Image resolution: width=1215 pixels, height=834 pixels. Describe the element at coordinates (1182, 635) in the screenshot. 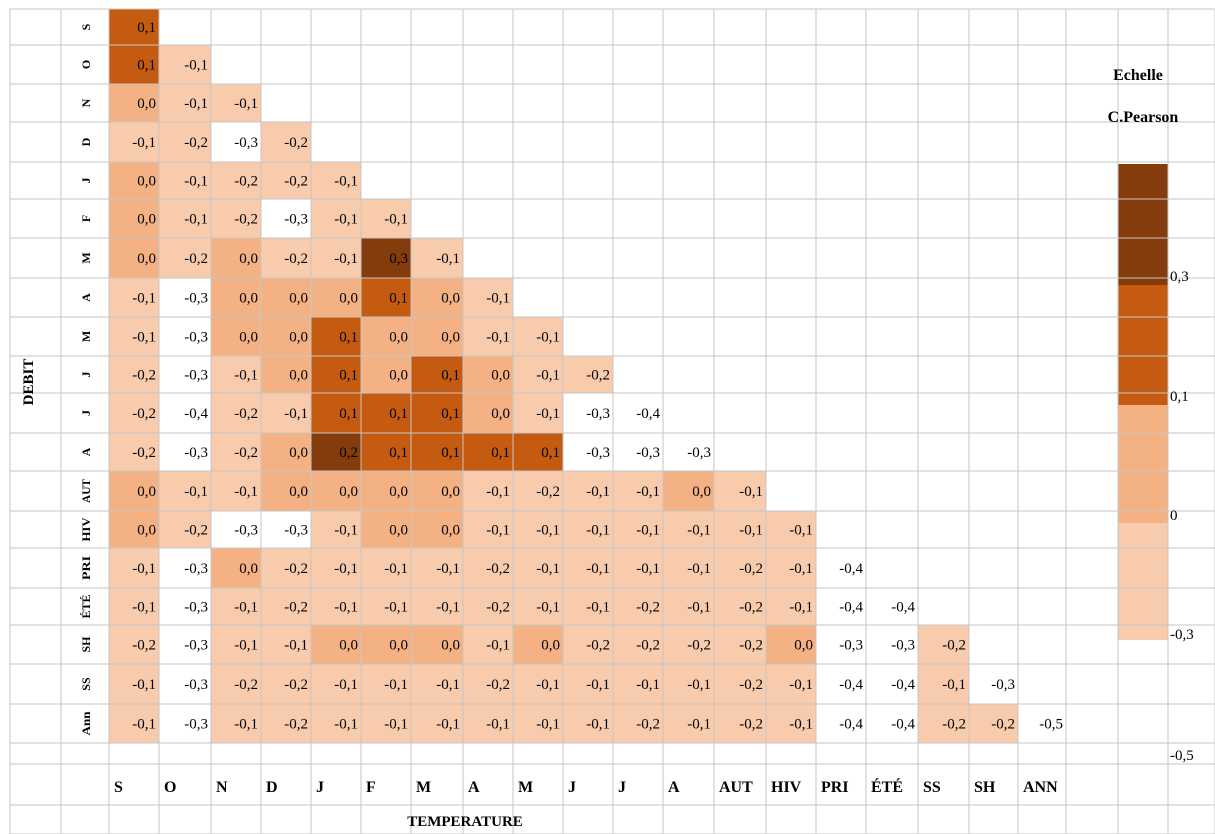

I see `scale-label: -0,3` at that location.